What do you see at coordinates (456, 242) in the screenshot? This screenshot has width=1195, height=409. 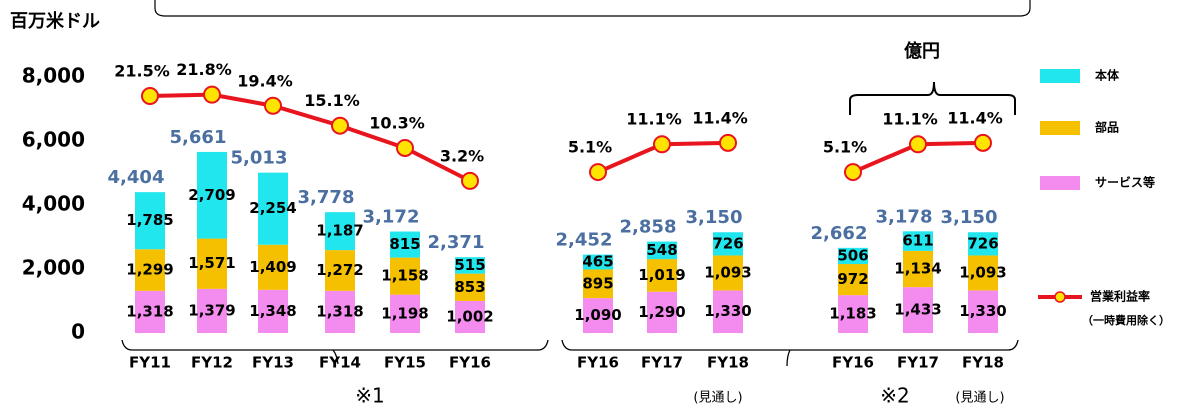 I see `total-label: 2,371` at bounding box center [456, 242].